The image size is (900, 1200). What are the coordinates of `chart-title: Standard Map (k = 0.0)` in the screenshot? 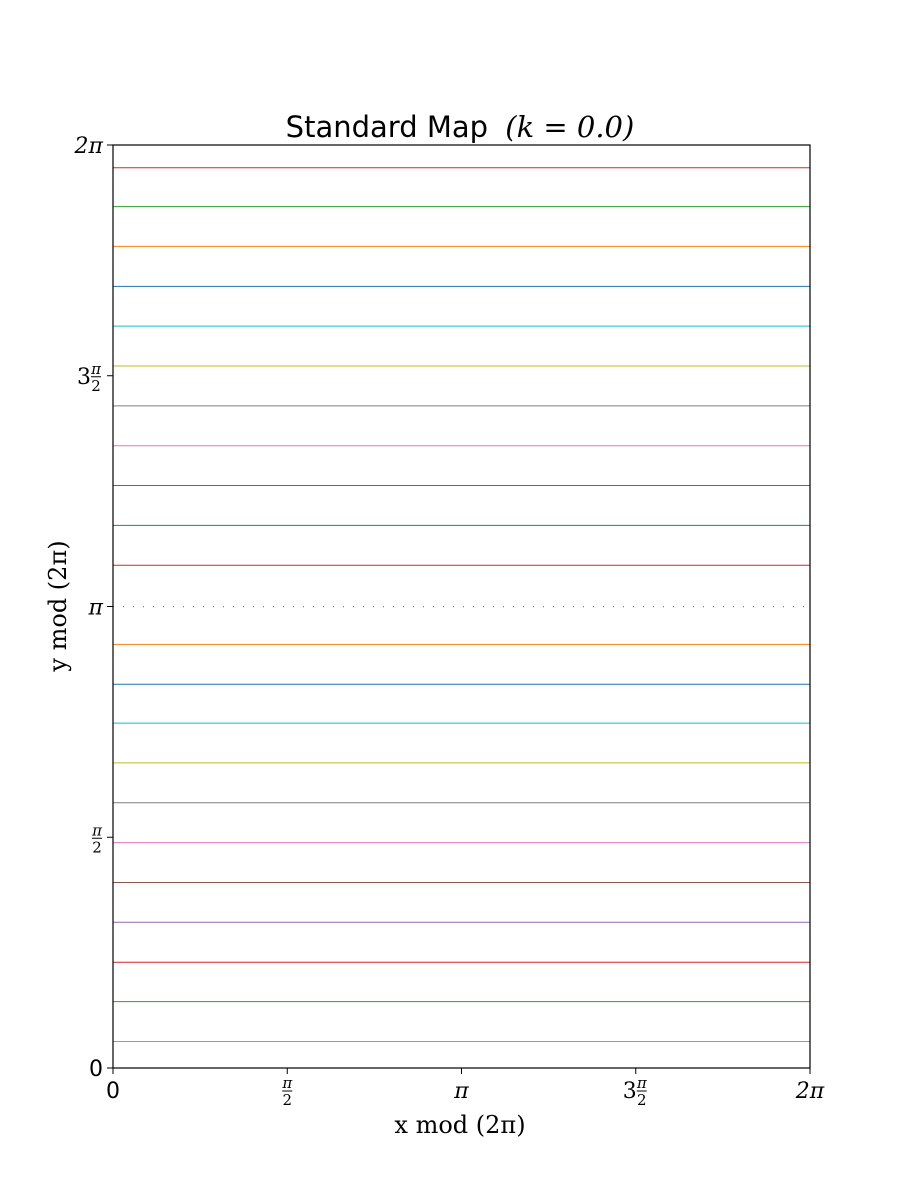 It's located at (460, 127).